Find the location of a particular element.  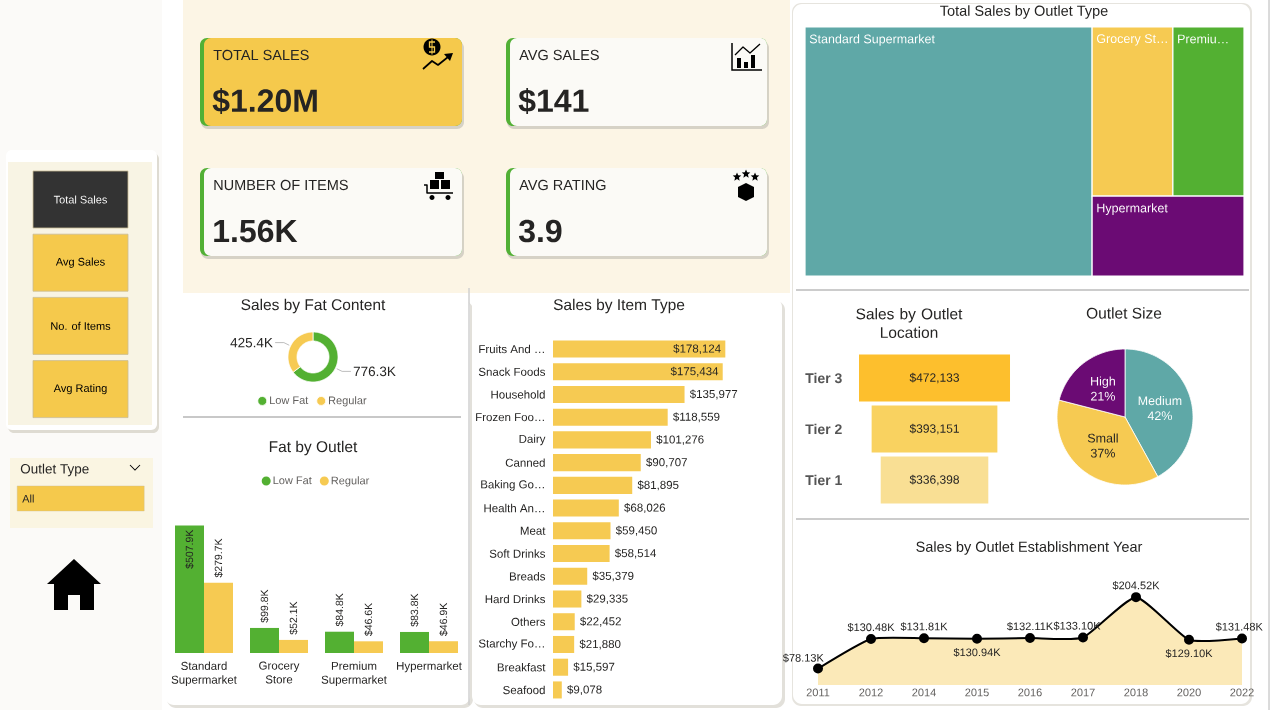

data-label: $46.6K is located at coordinates (368, 619).